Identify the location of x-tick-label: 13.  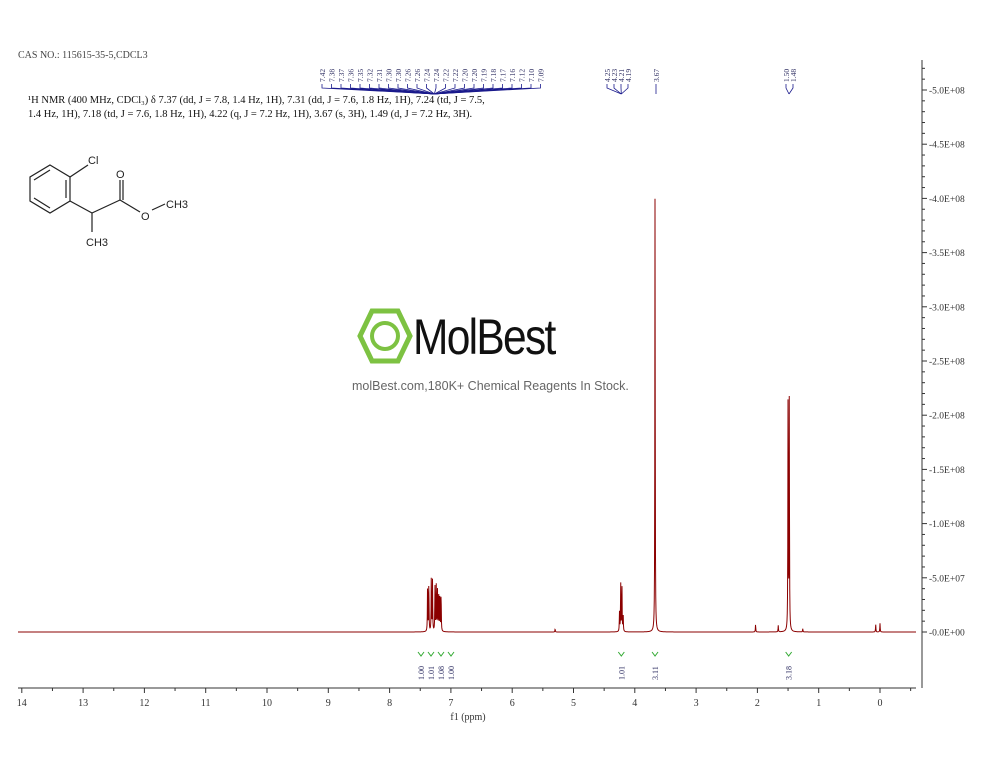
(83, 703).